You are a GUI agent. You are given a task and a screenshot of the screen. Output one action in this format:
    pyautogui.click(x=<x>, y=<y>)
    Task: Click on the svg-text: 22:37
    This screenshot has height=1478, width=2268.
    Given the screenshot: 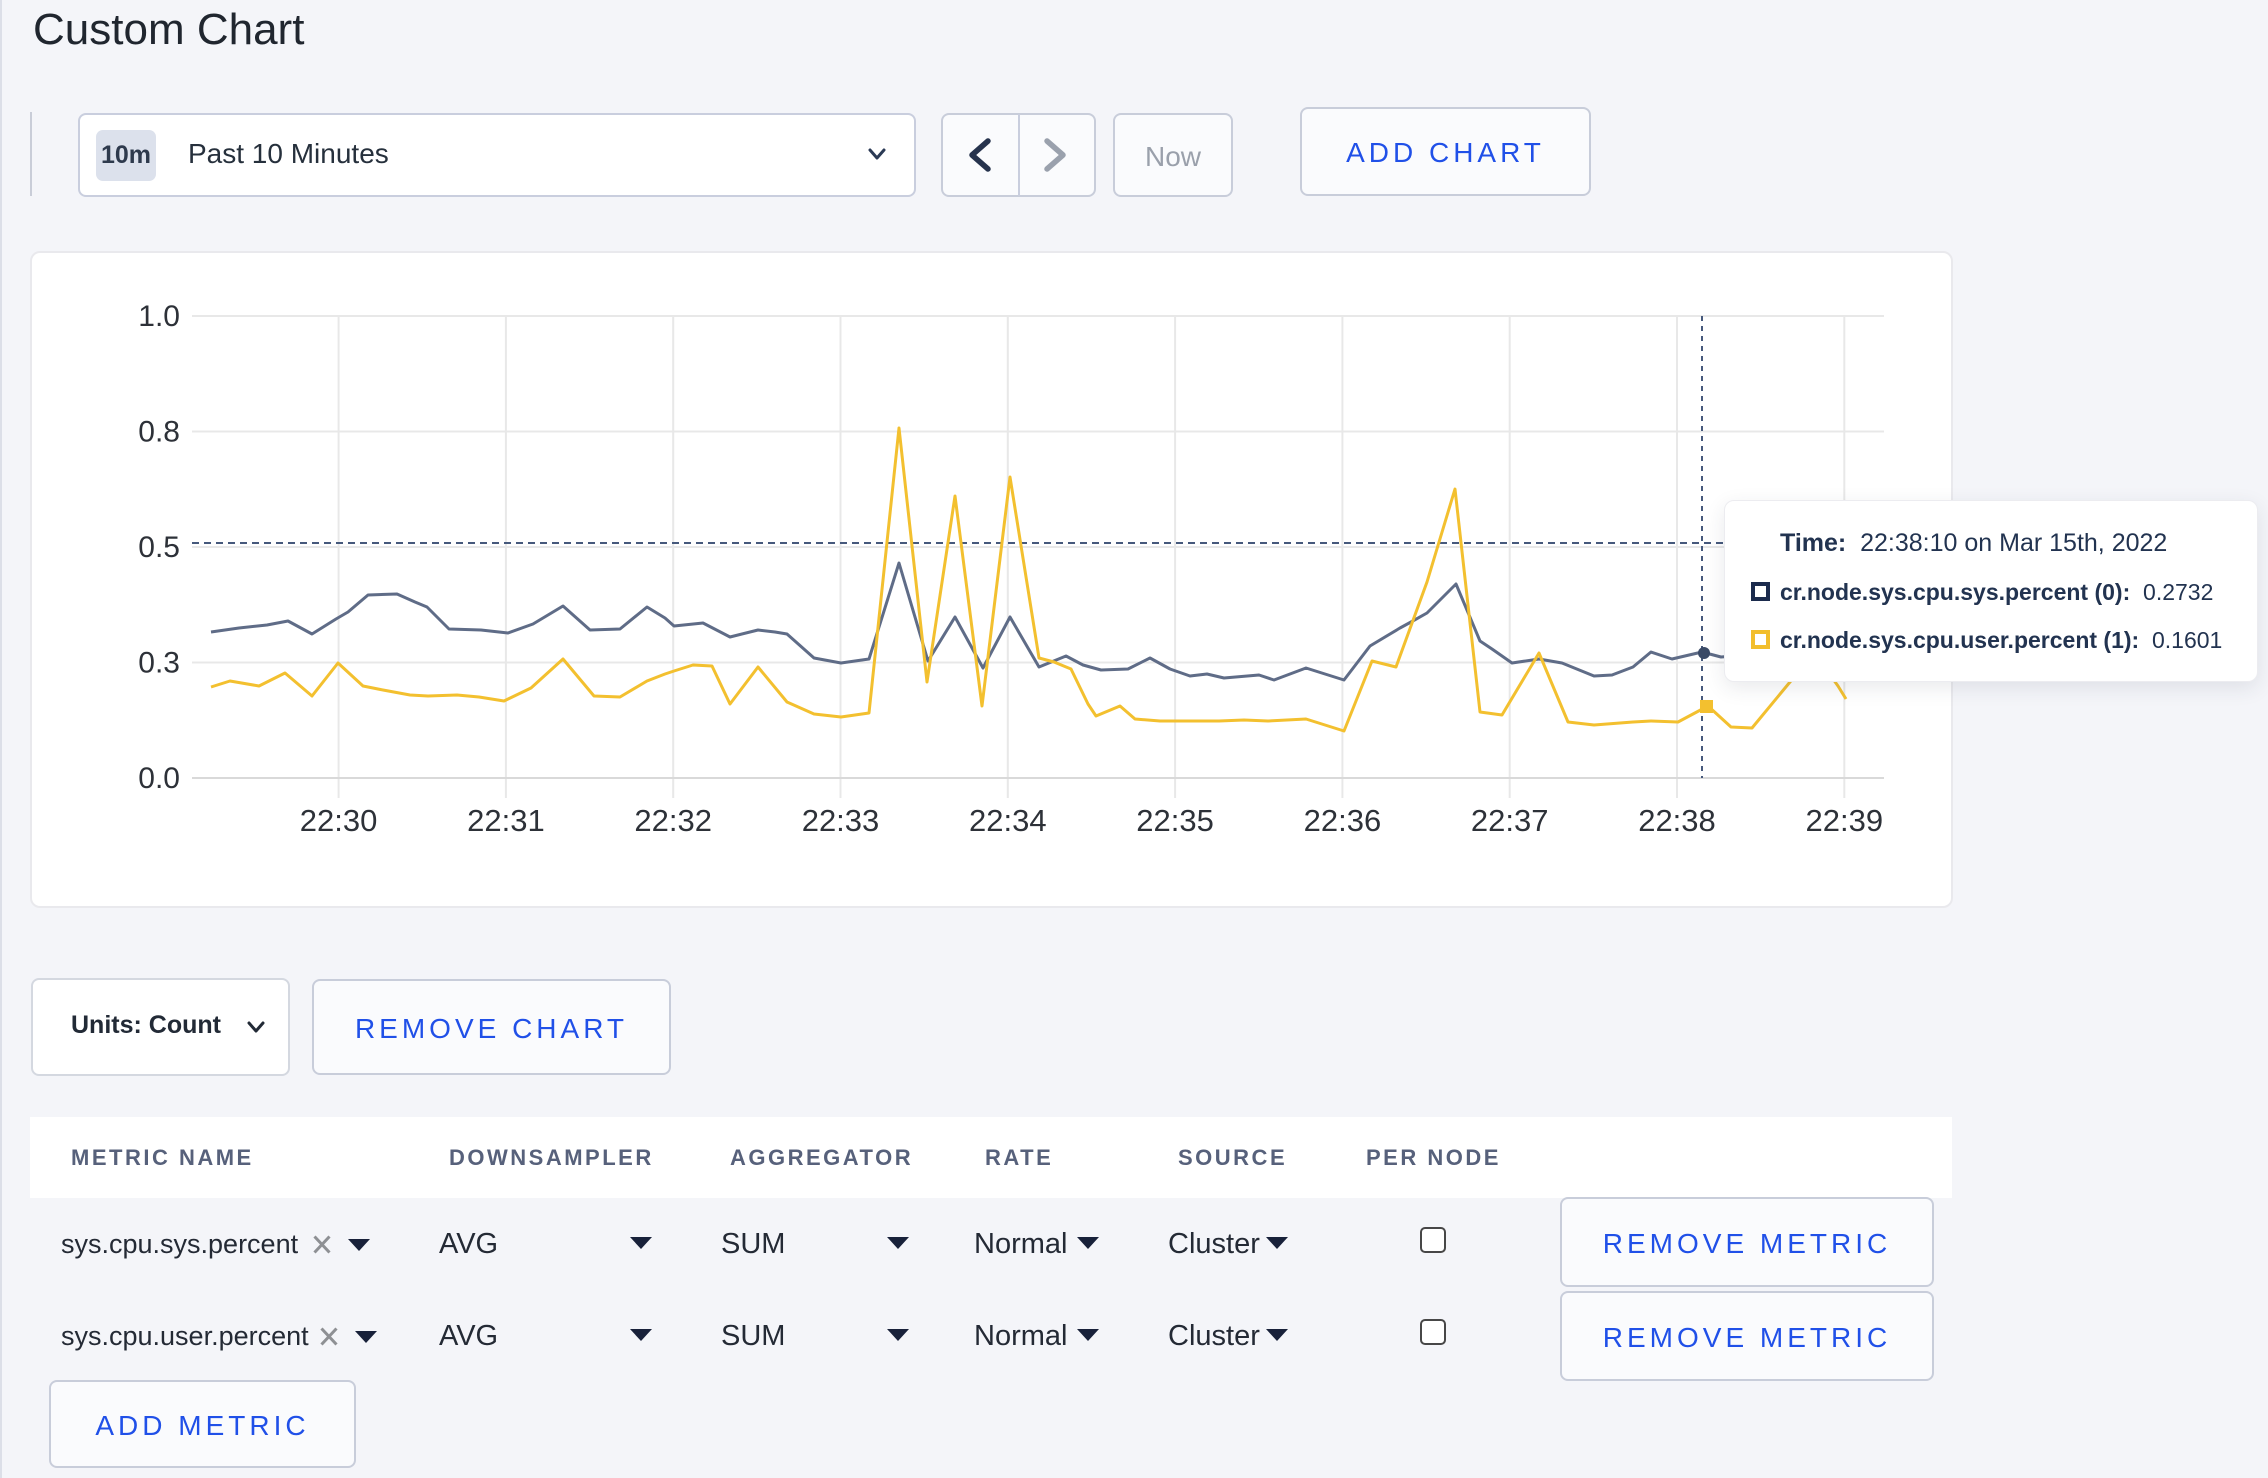 What is the action you would take?
    pyautogui.click(x=1510, y=820)
    